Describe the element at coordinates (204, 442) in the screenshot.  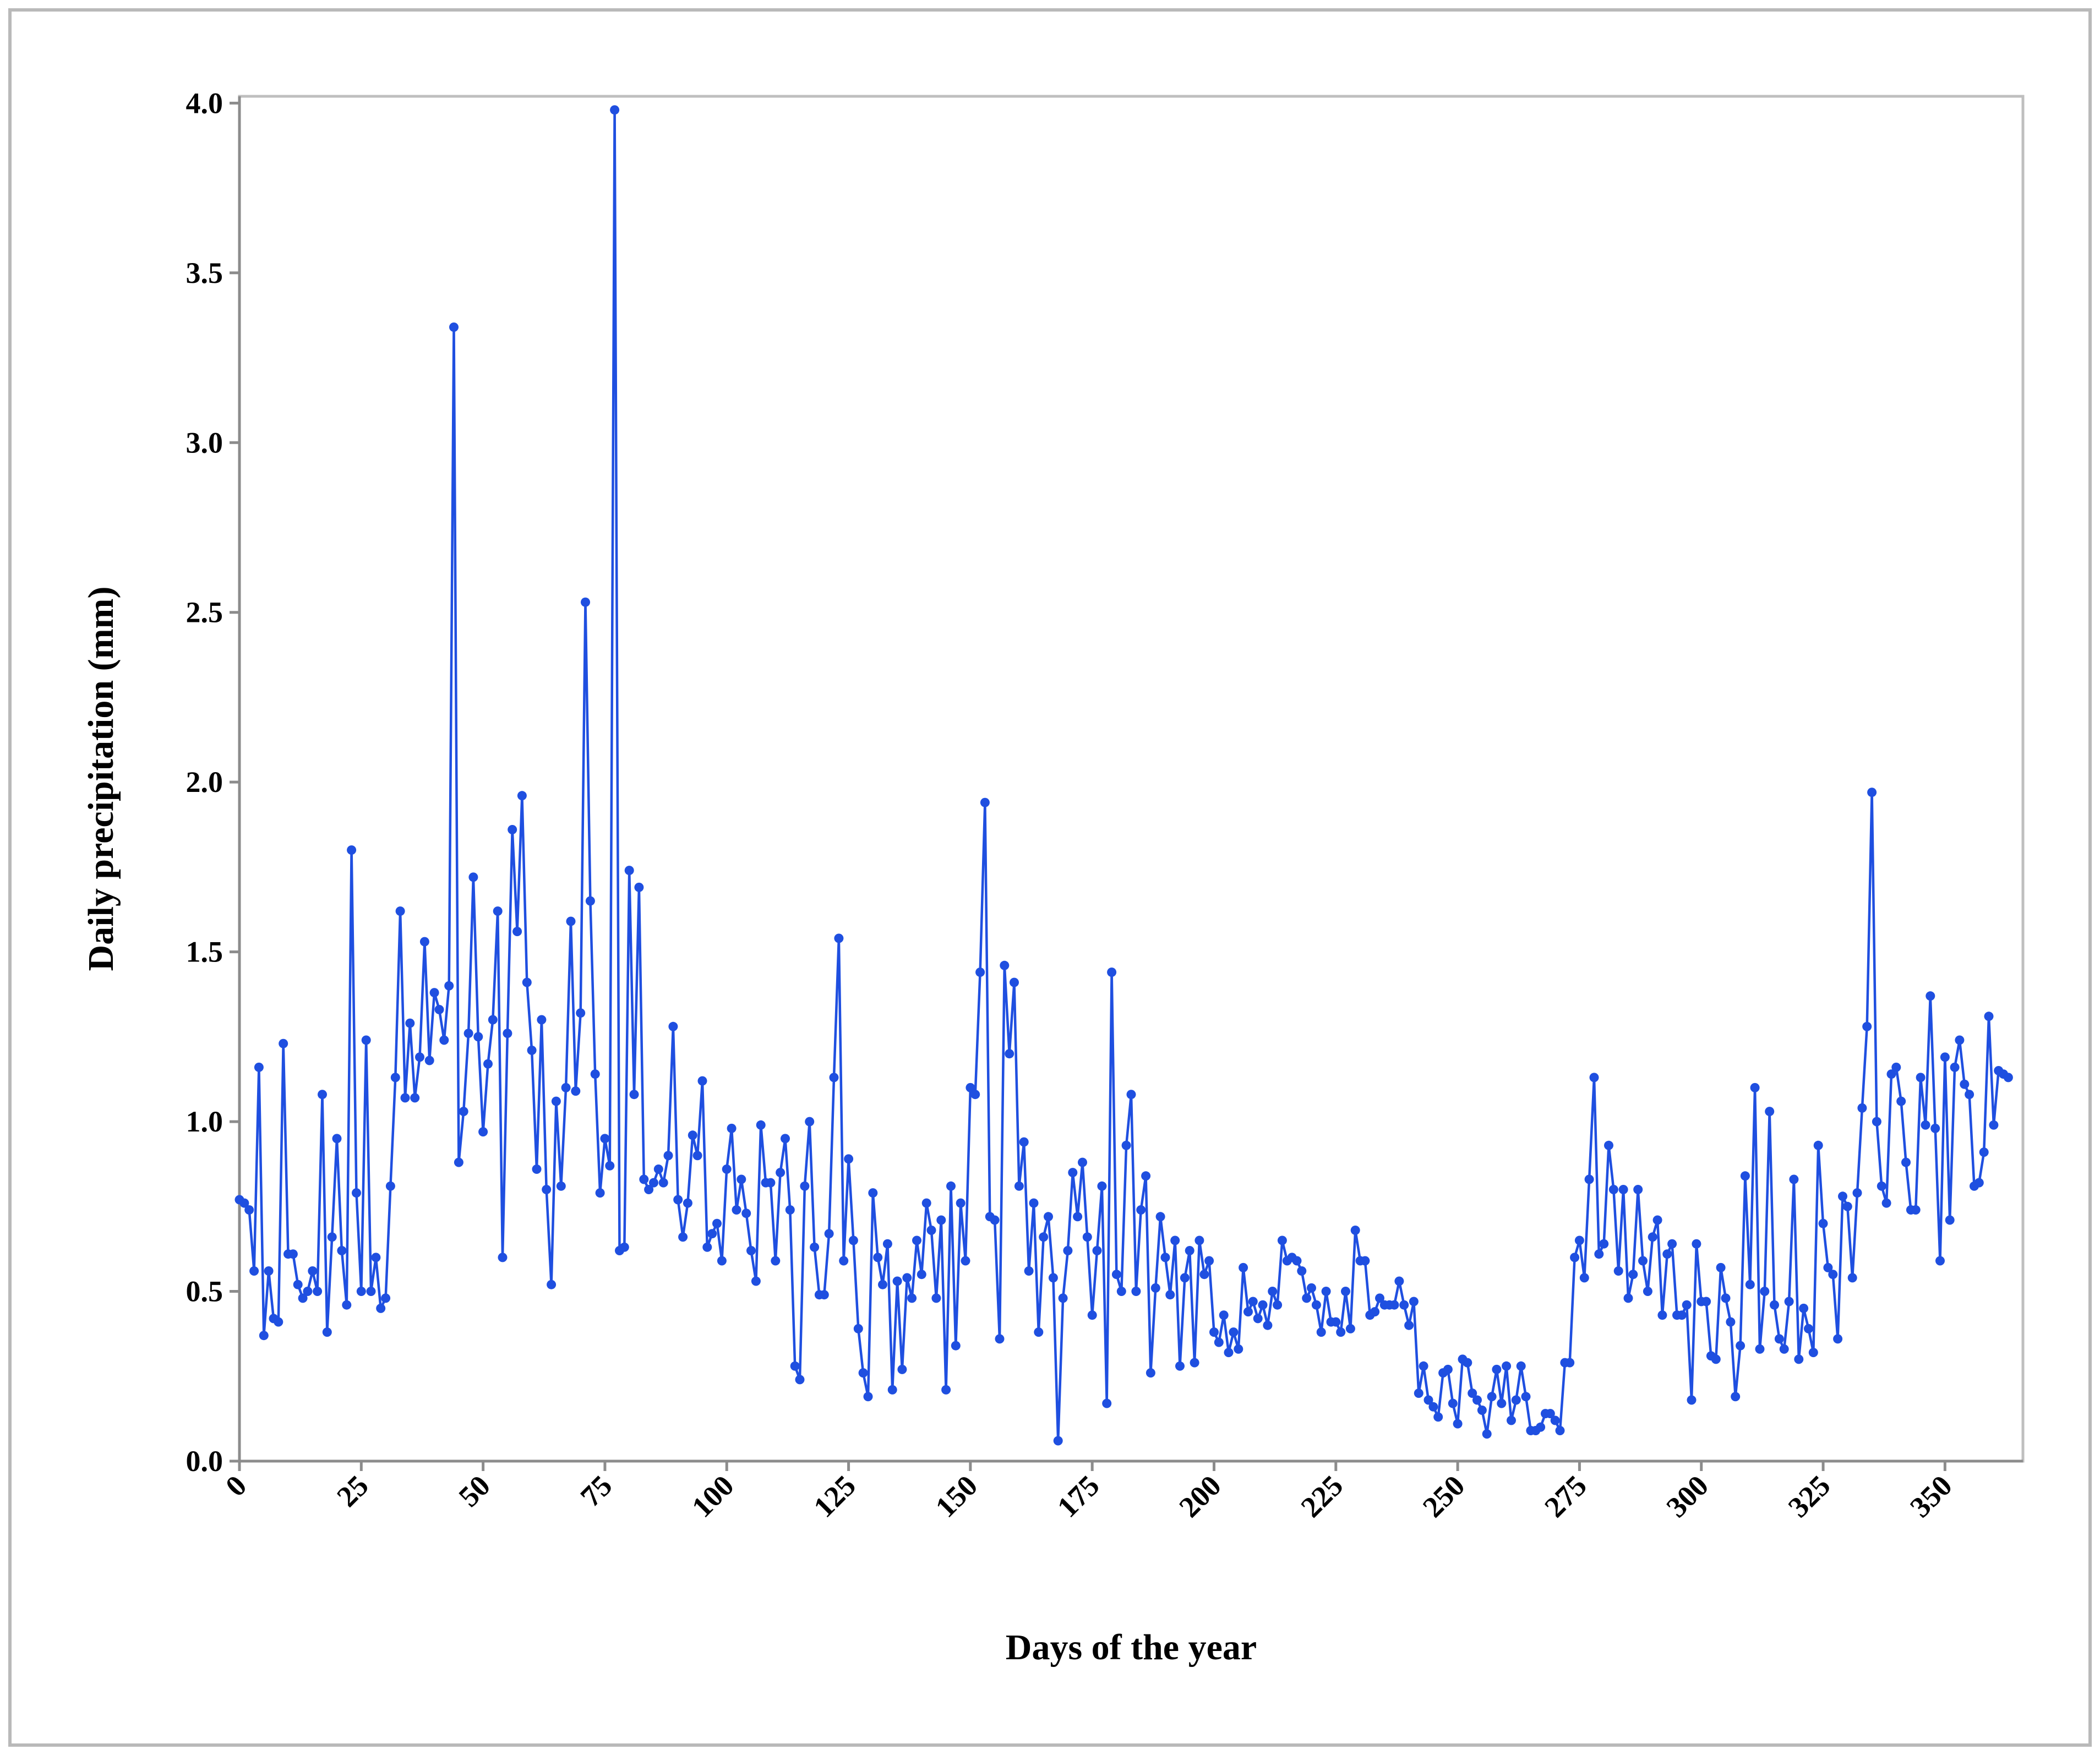
I see `y-tick-label: 3.0` at that location.